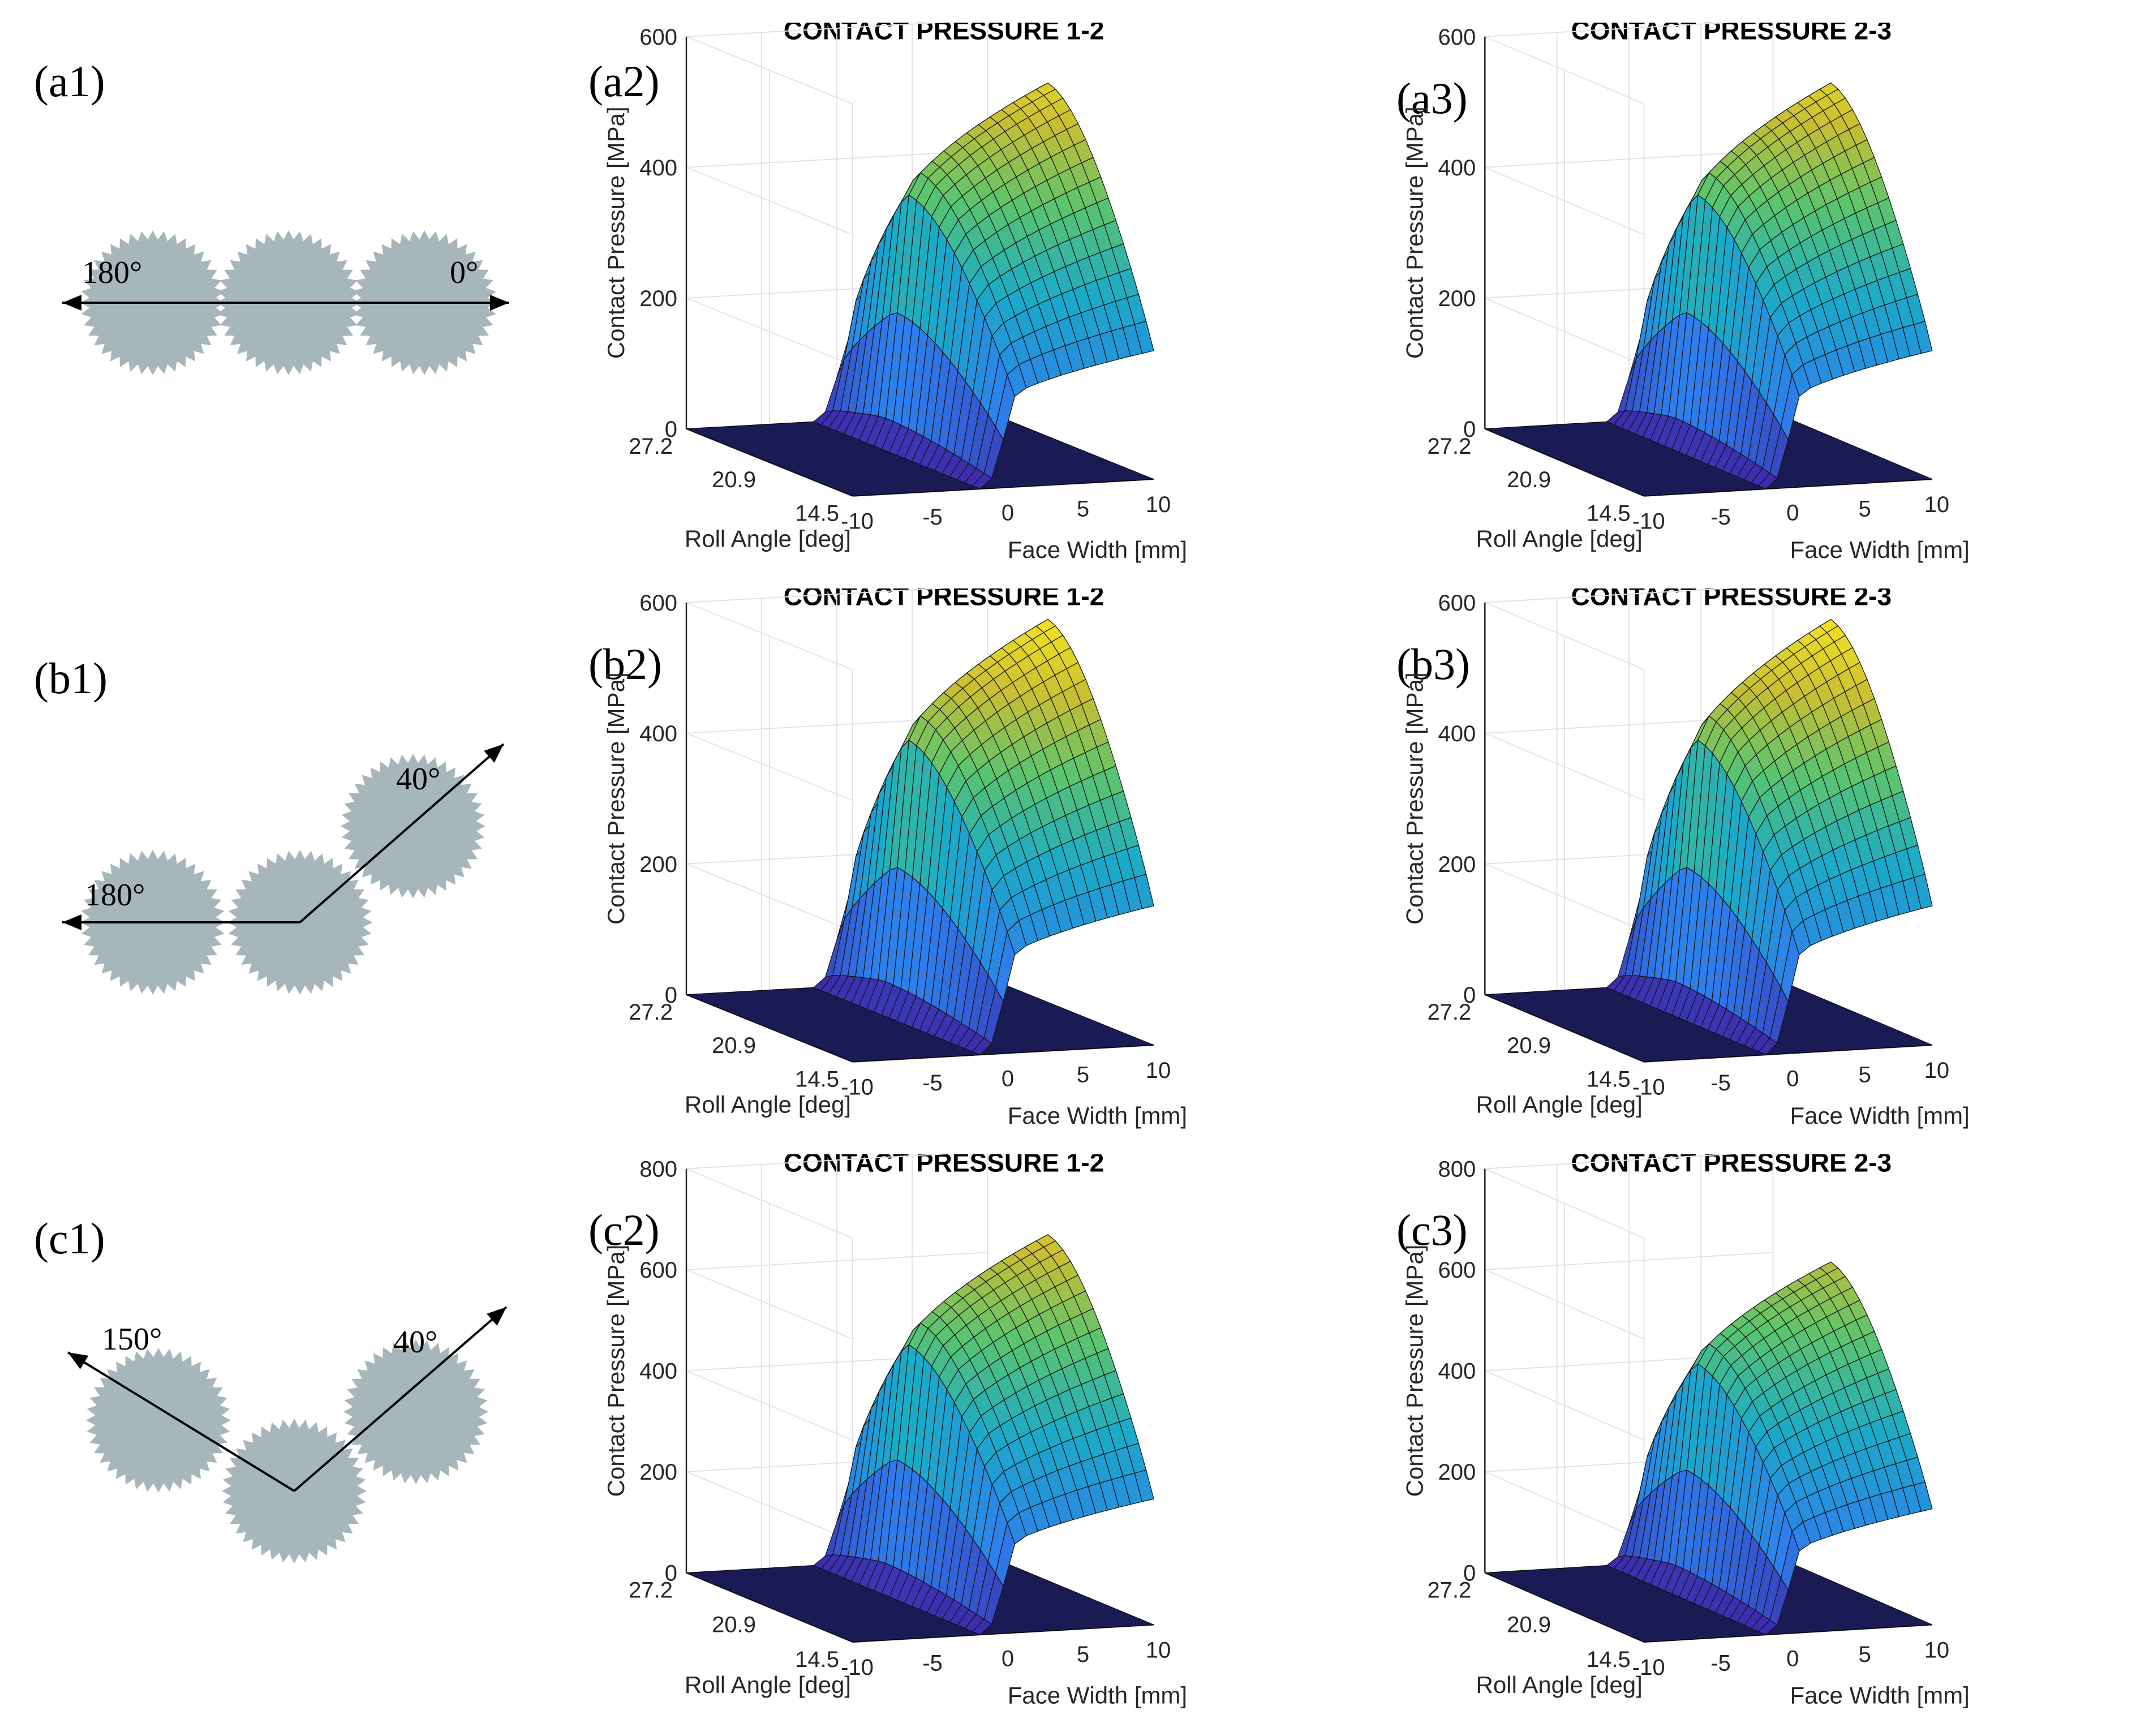 Image resolution: width=2136 pixels, height=1736 pixels. What do you see at coordinates (1432, 1229) in the screenshot?
I see `panel-label-c3: (c3)` at bounding box center [1432, 1229].